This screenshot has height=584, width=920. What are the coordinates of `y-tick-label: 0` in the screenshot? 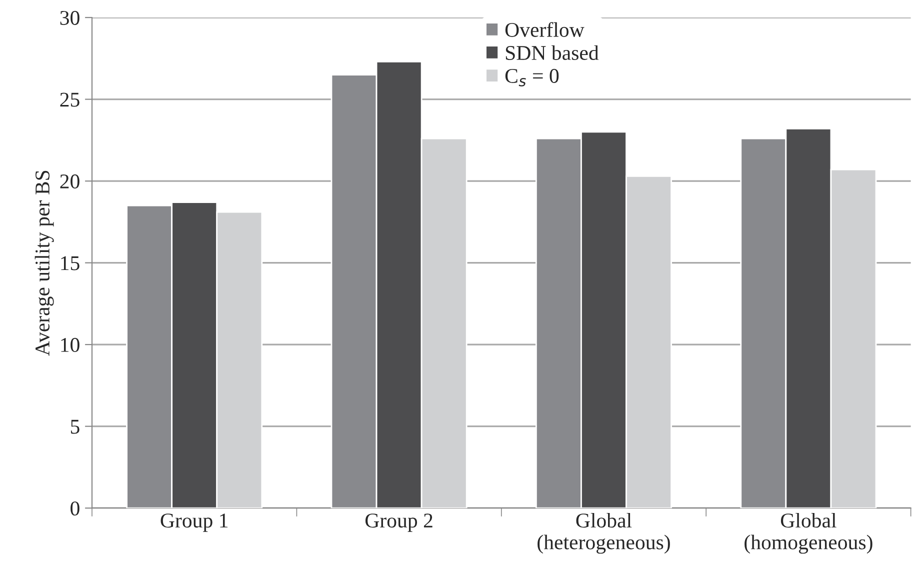 It's located at (75, 508).